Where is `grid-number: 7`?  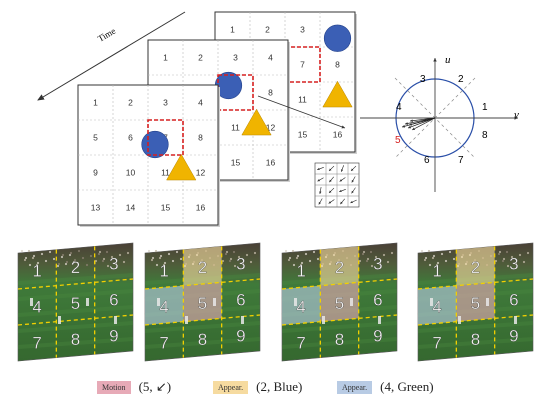
grid-number: 7 is located at coordinates (302, 65).